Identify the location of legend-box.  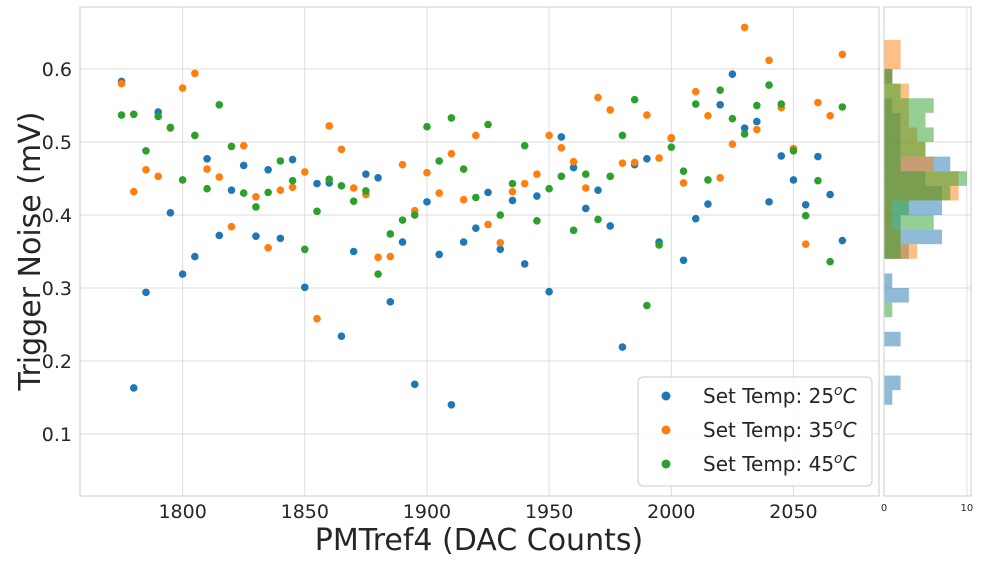
(755, 431).